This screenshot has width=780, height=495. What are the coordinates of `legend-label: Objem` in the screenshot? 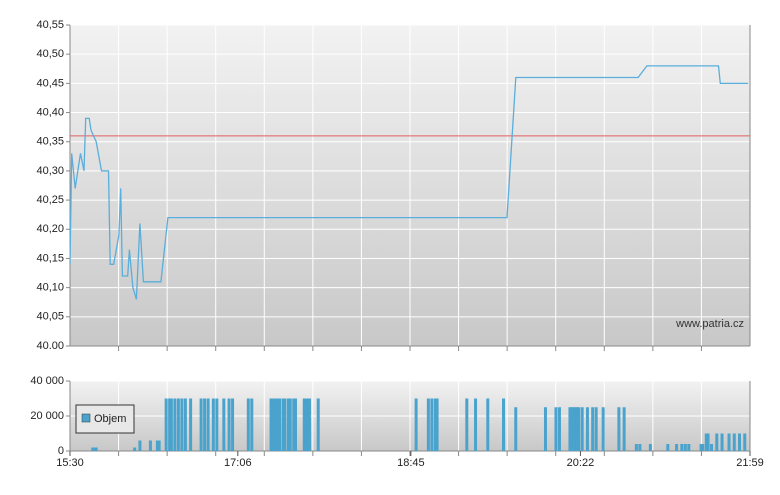 It's located at (110, 419).